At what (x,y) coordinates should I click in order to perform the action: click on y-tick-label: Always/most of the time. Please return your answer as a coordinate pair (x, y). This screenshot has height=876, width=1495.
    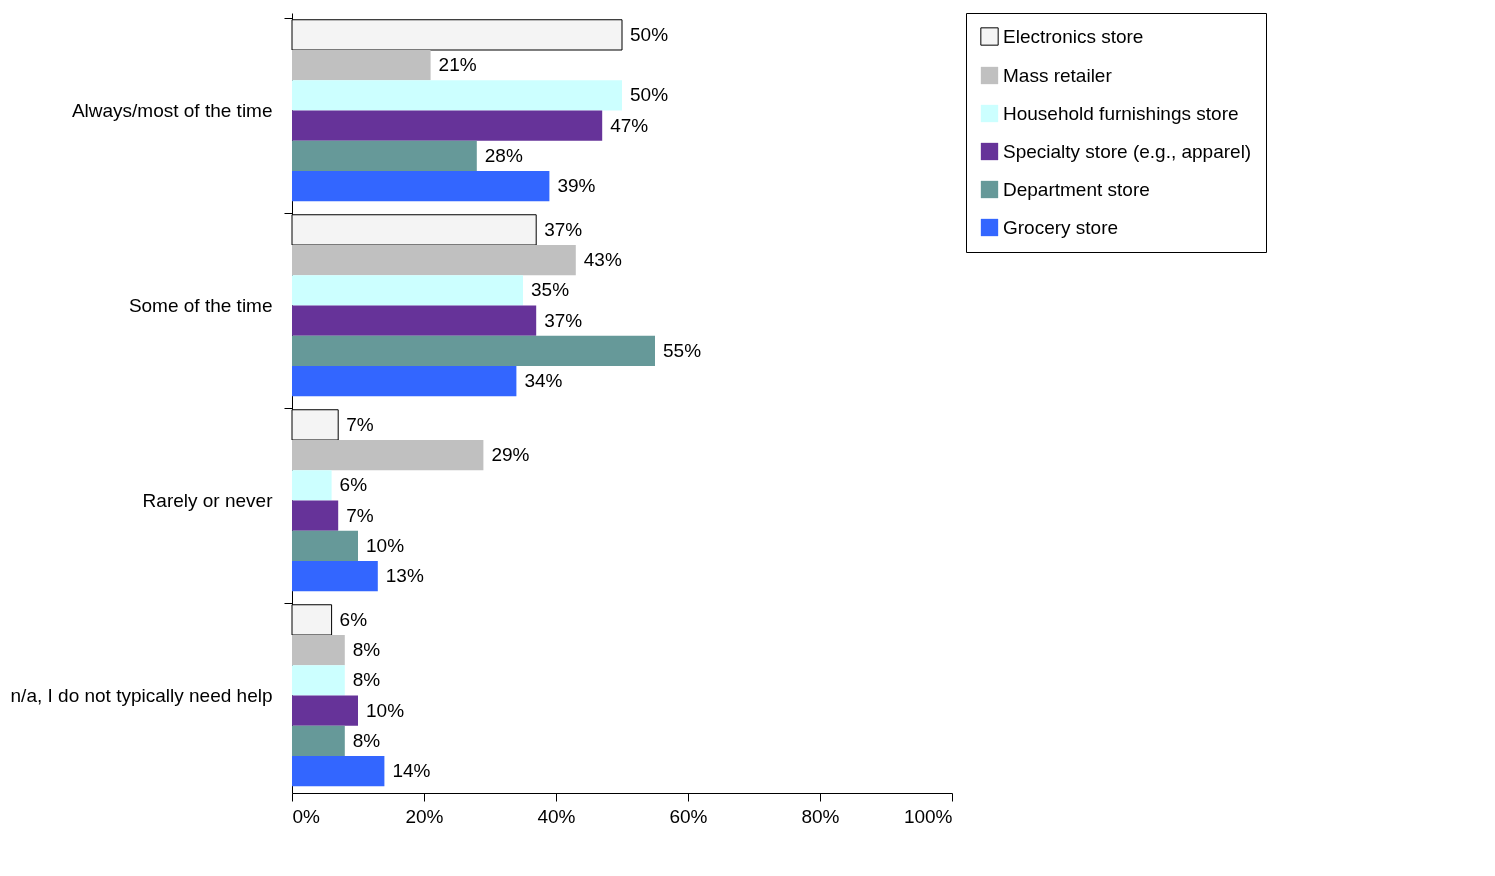
    Looking at the image, I should click on (172, 110).